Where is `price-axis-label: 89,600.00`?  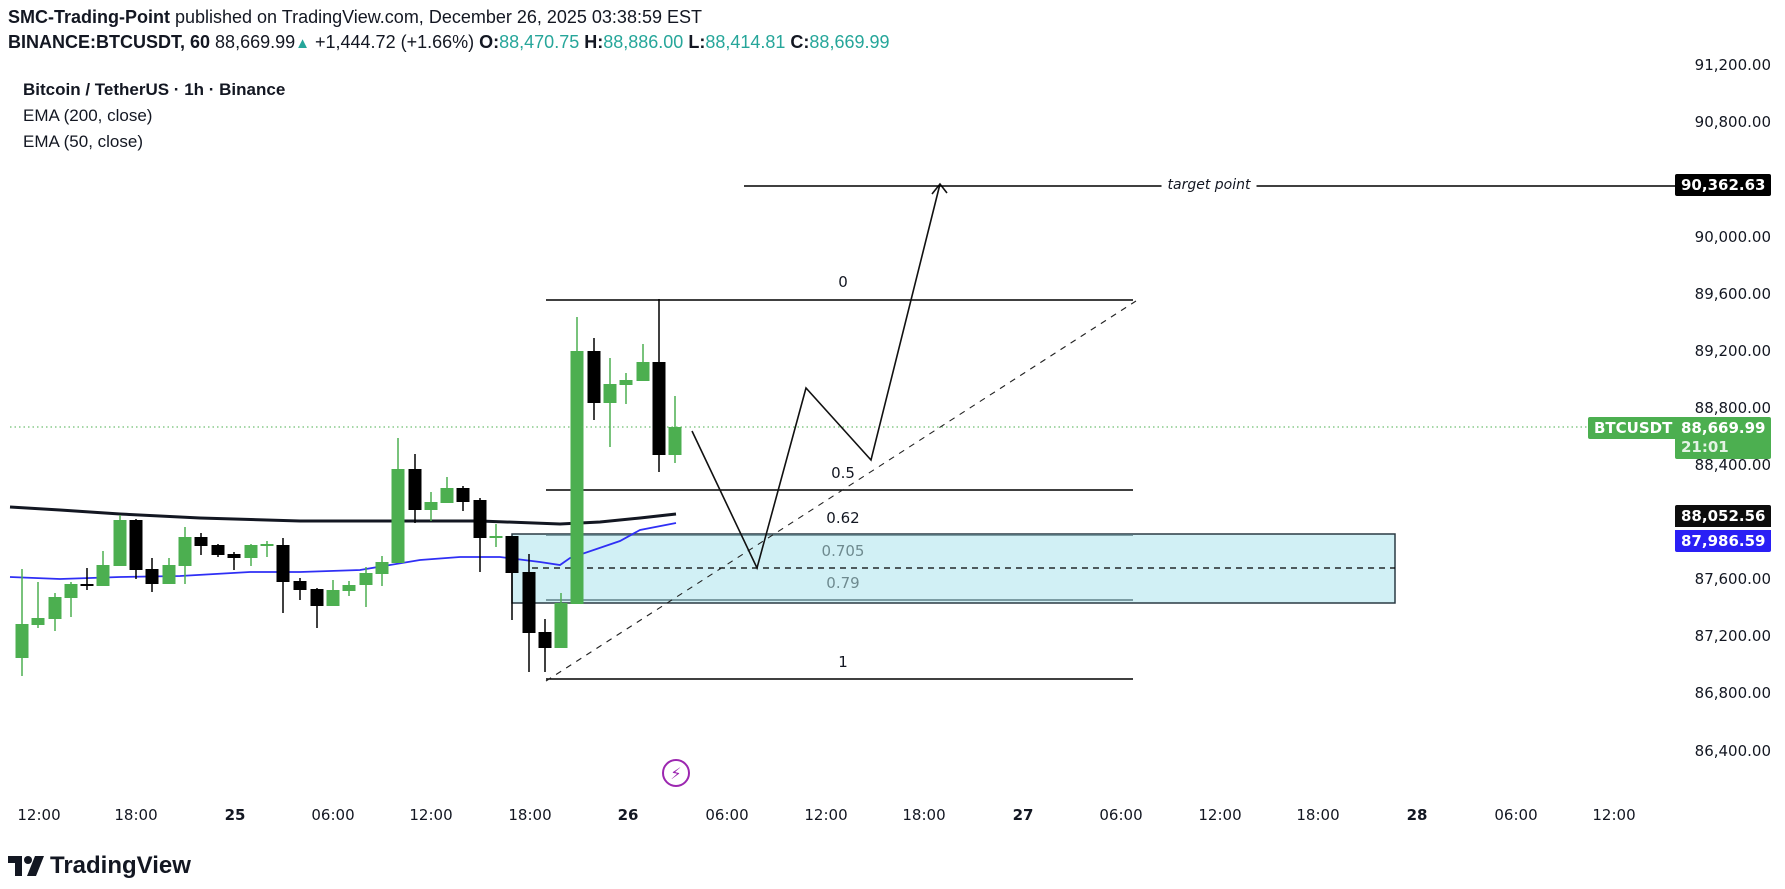 price-axis-label: 89,600.00 is located at coordinates (1732, 293).